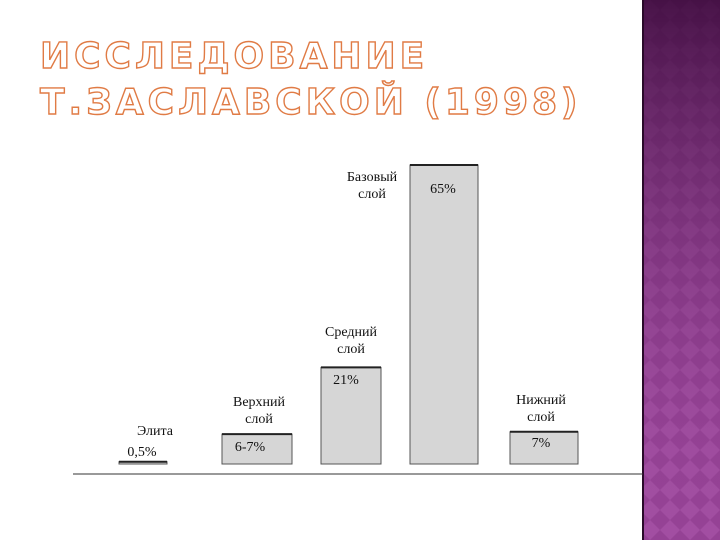 The width and height of the screenshot is (720, 540). I want to click on slide-title: ИССЛЕДОВАНИЕ Т.ЗАСЛАВСКОЙ (1998), so click(310, 79).